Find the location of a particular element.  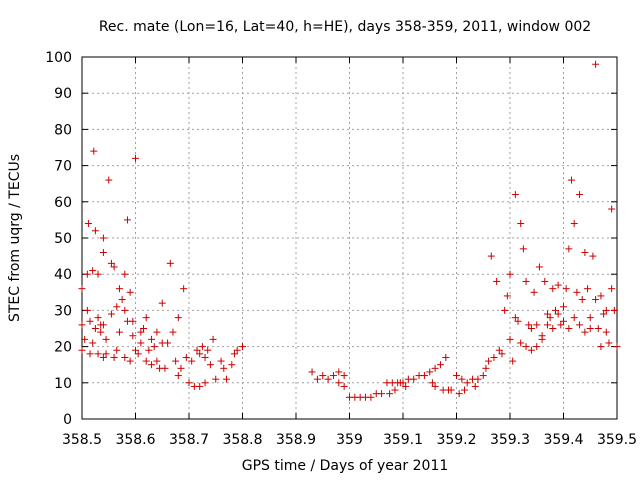

y-tick-label: 0 is located at coordinates (67, 420).